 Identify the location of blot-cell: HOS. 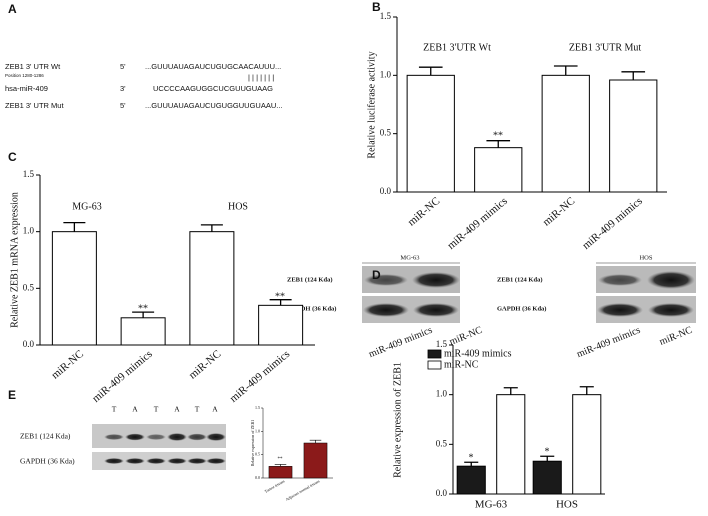
(645, 257).